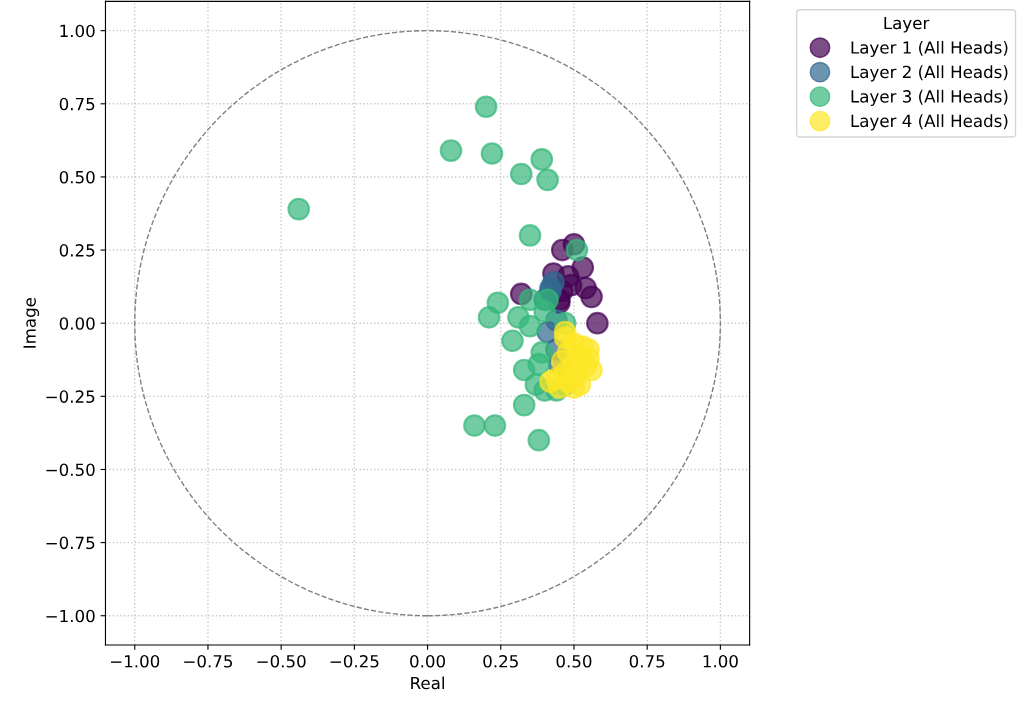 This screenshot has height=708, width=1034. Describe the element at coordinates (428, 661) in the screenshot. I see `x-tick-label: 0.00` at that location.